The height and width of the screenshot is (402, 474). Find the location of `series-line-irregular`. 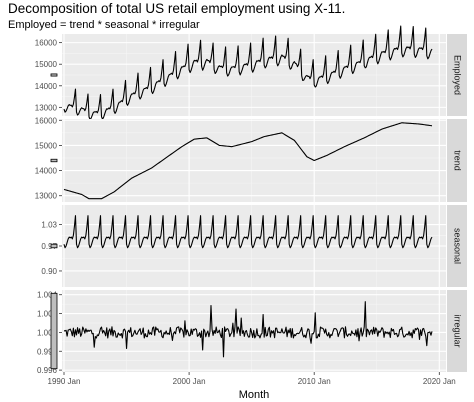

series-line-irregular is located at coordinates (248, 329).